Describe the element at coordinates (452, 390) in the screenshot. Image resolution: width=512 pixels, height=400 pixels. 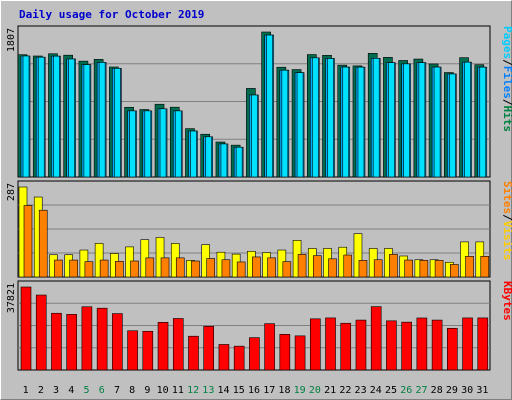
I see `x-tick-label: 29` at that location.